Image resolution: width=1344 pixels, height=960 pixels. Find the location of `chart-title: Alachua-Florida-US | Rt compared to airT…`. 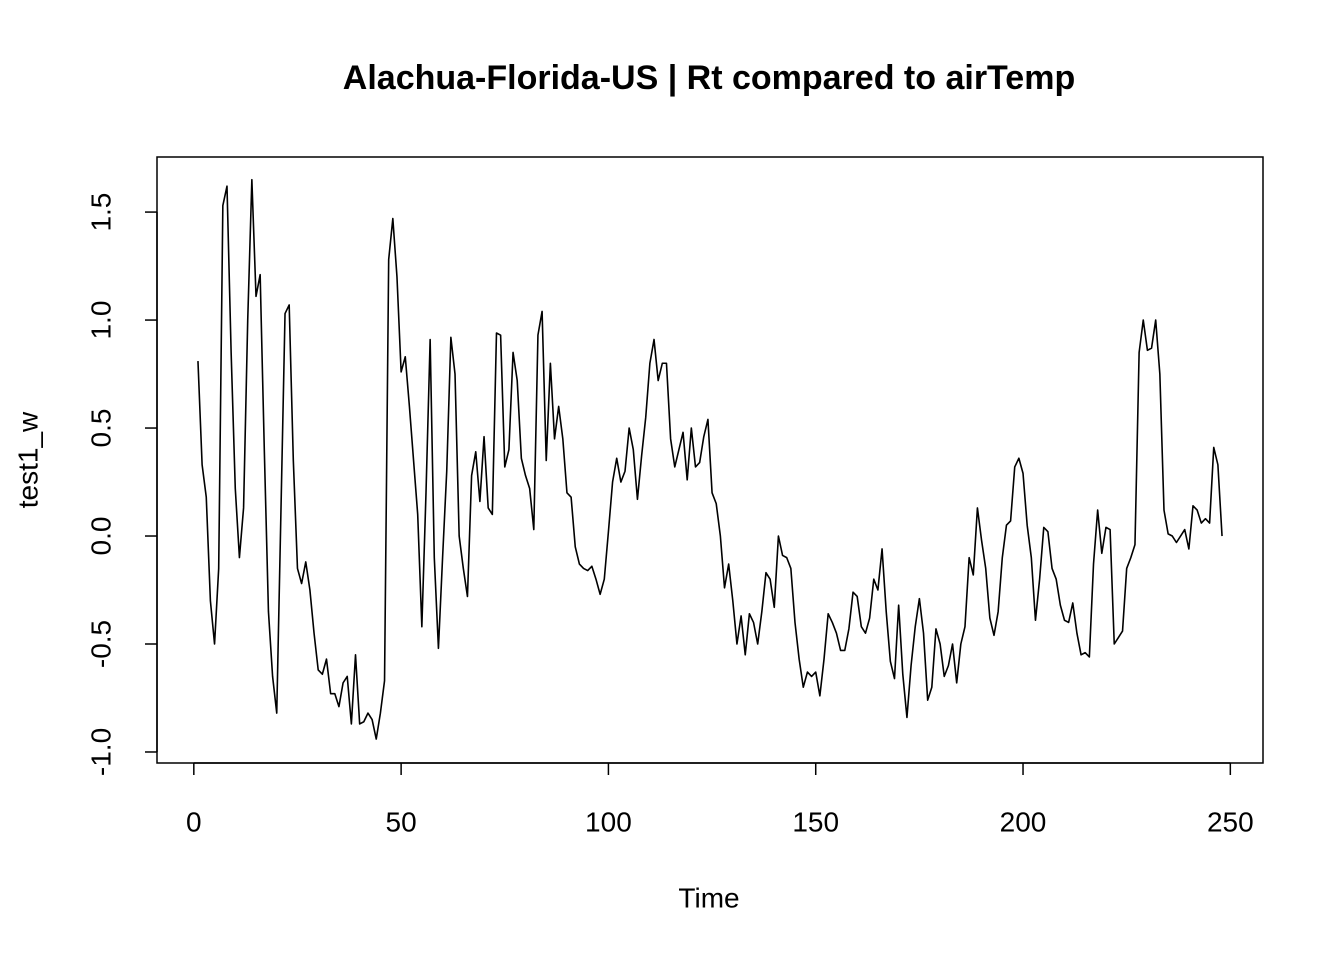

chart-title: Alachua-Florida-US | Rt compared to airT… is located at coordinates (709, 78).